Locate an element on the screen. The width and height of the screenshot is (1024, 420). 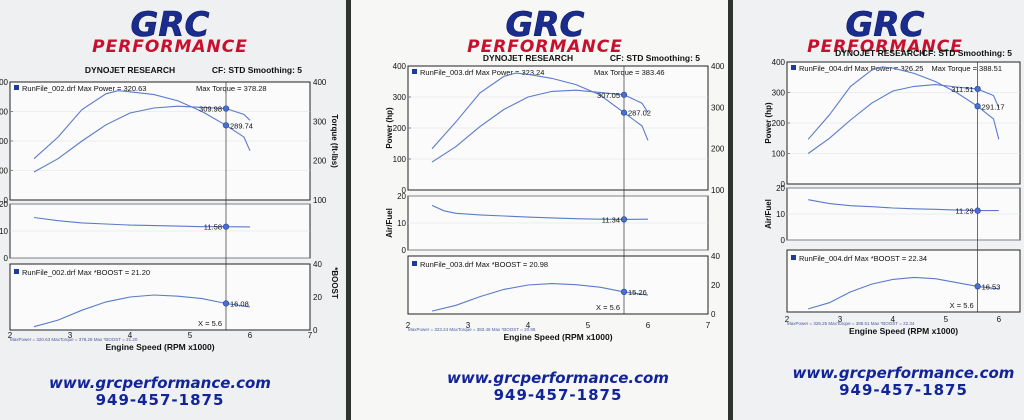
boost-marker-label: 16.08 is located at coordinates (239, 303).